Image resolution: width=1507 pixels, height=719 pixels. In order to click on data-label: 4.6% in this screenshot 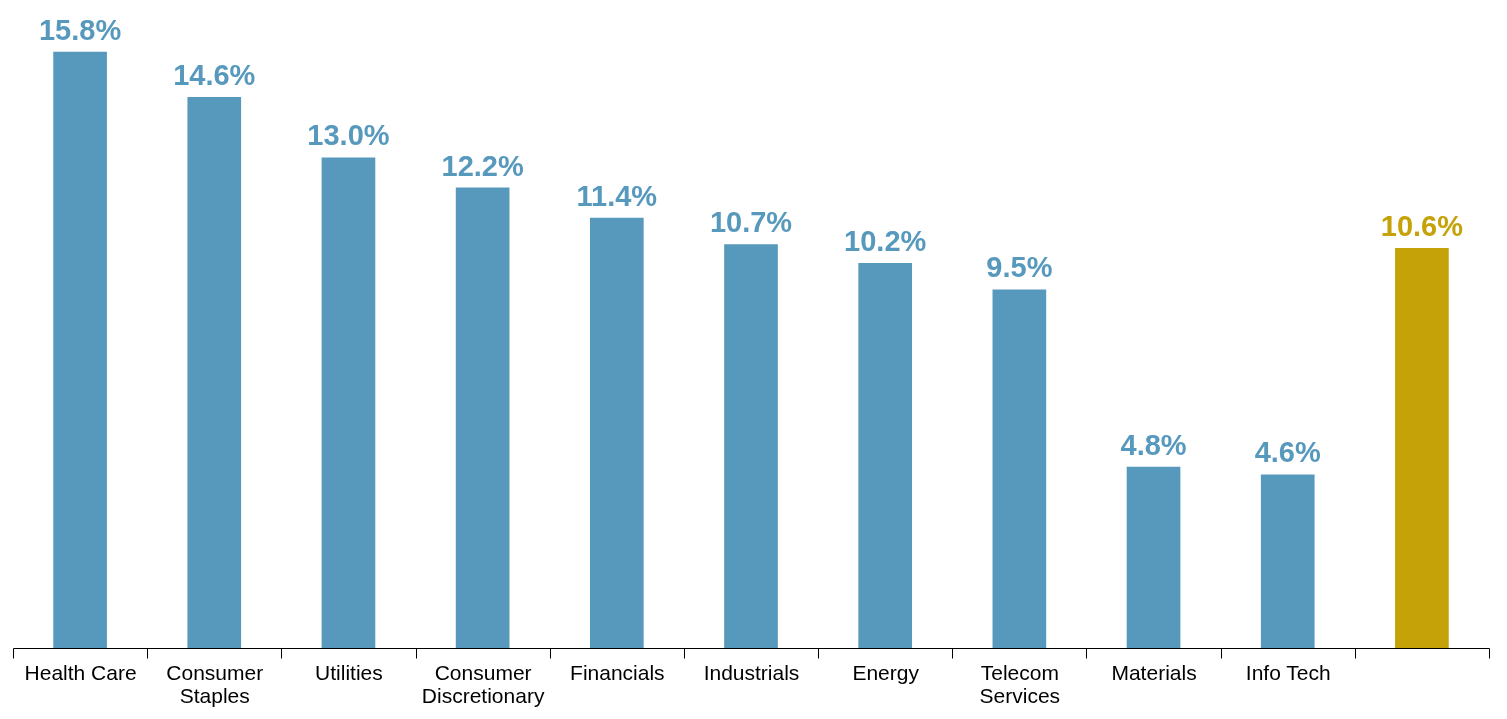, I will do `click(1287, 452)`.